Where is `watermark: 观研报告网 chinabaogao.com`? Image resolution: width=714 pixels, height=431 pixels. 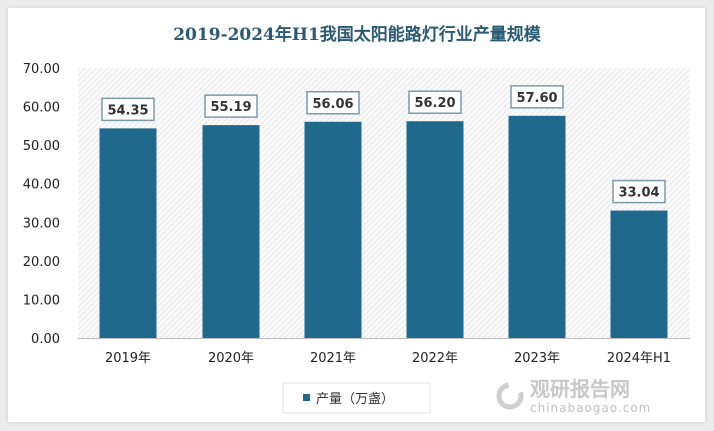 watermark: 观研报告网 chinabaogao.com is located at coordinates (573, 396).